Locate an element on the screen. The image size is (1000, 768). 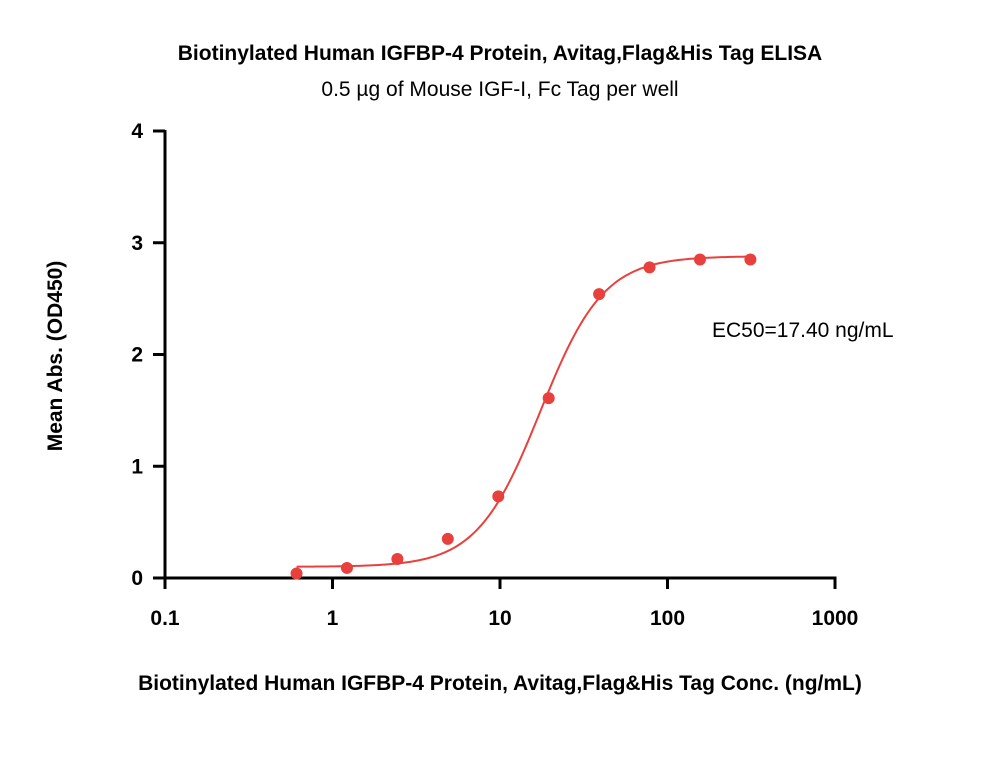
y-tick-label: 3 is located at coordinates (137, 243).